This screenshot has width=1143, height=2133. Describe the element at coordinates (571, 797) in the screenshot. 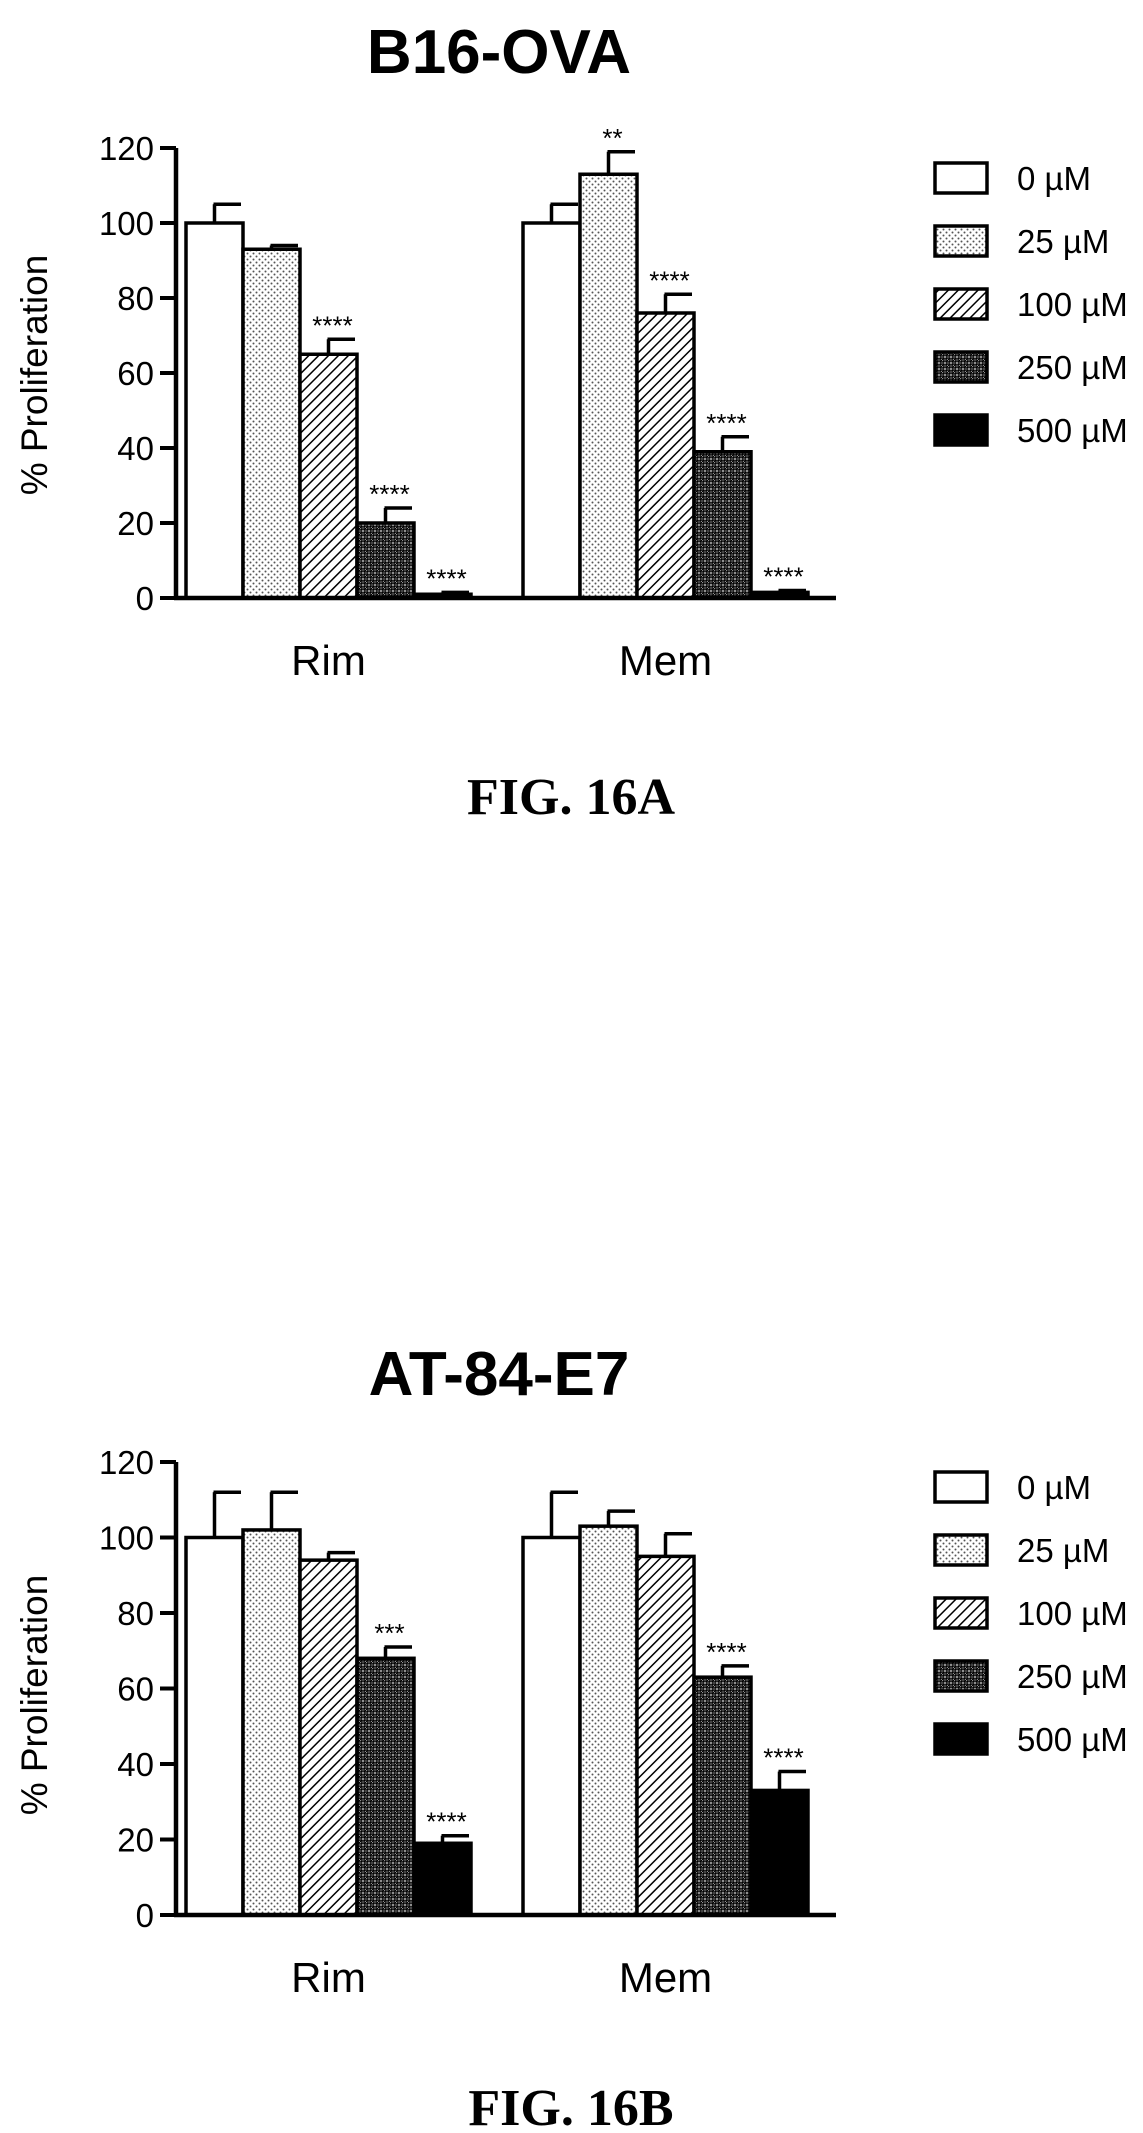

I see `figure-caption: FIG. 16A` at that location.